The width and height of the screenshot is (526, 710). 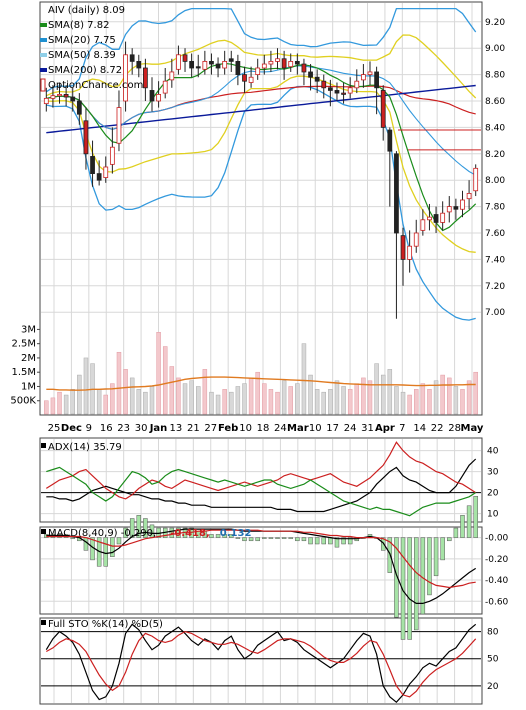 I want to click on adx-legend: ADX(14) 35.79, so click(x=85, y=447).